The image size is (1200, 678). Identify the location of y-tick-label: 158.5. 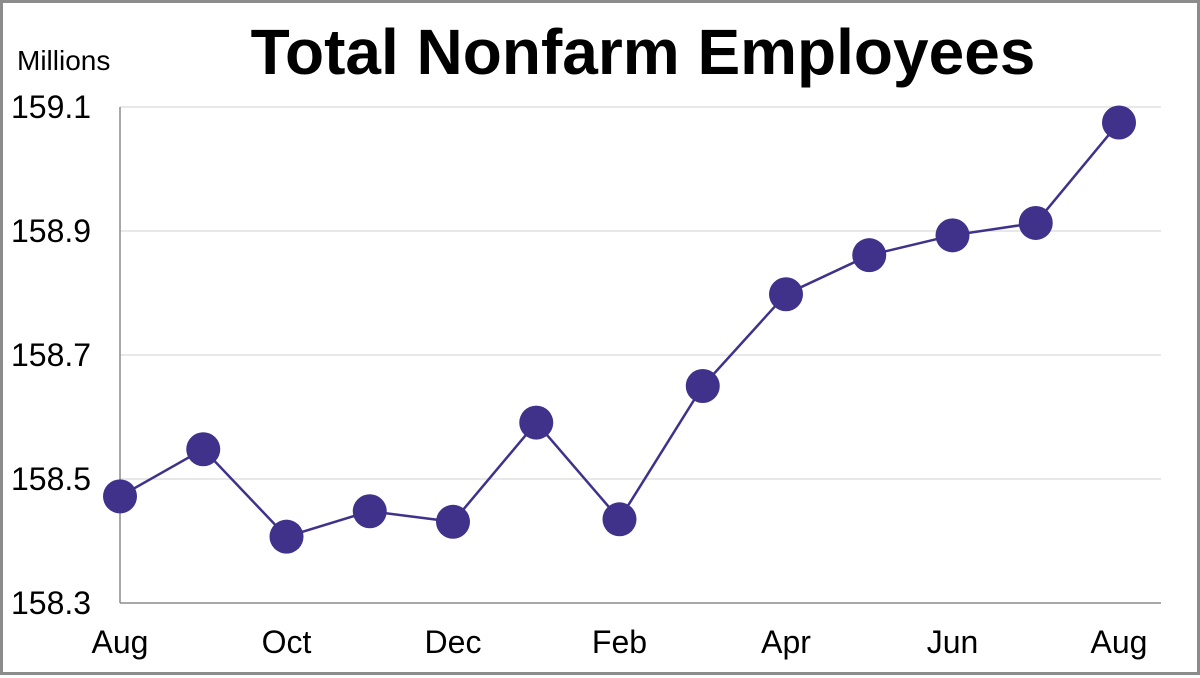
(51, 479).